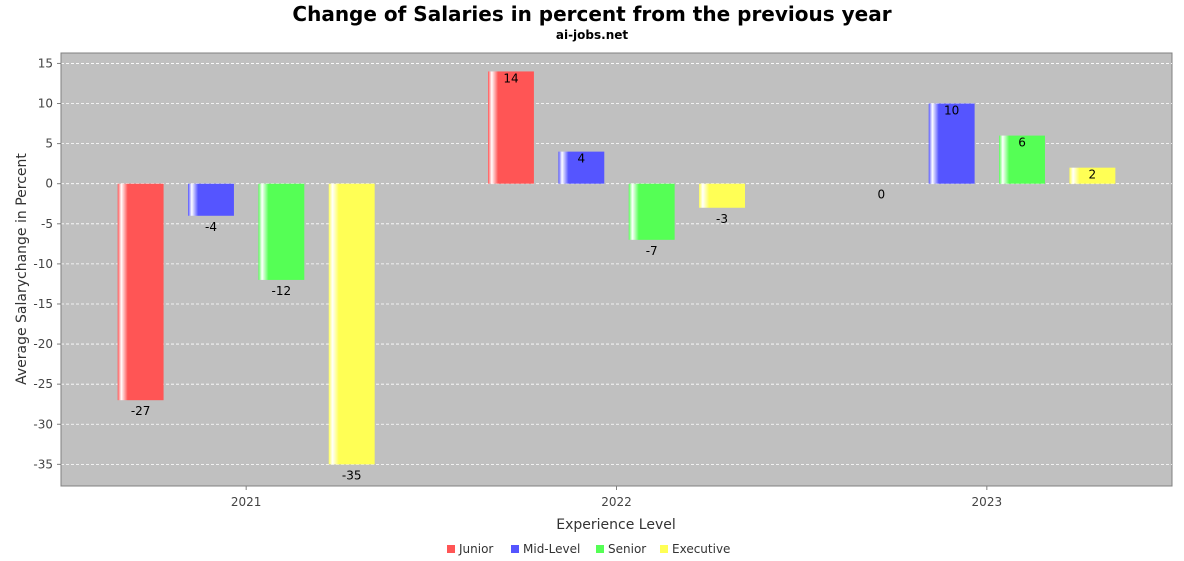 The image size is (1184, 561). Describe the element at coordinates (616, 502) in the screenshot. I see `x-tick-label: 2022` at that location.